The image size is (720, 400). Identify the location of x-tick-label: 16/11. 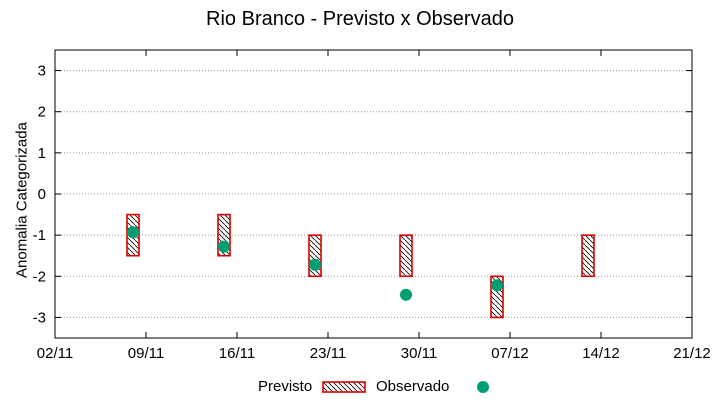
(237, 353).